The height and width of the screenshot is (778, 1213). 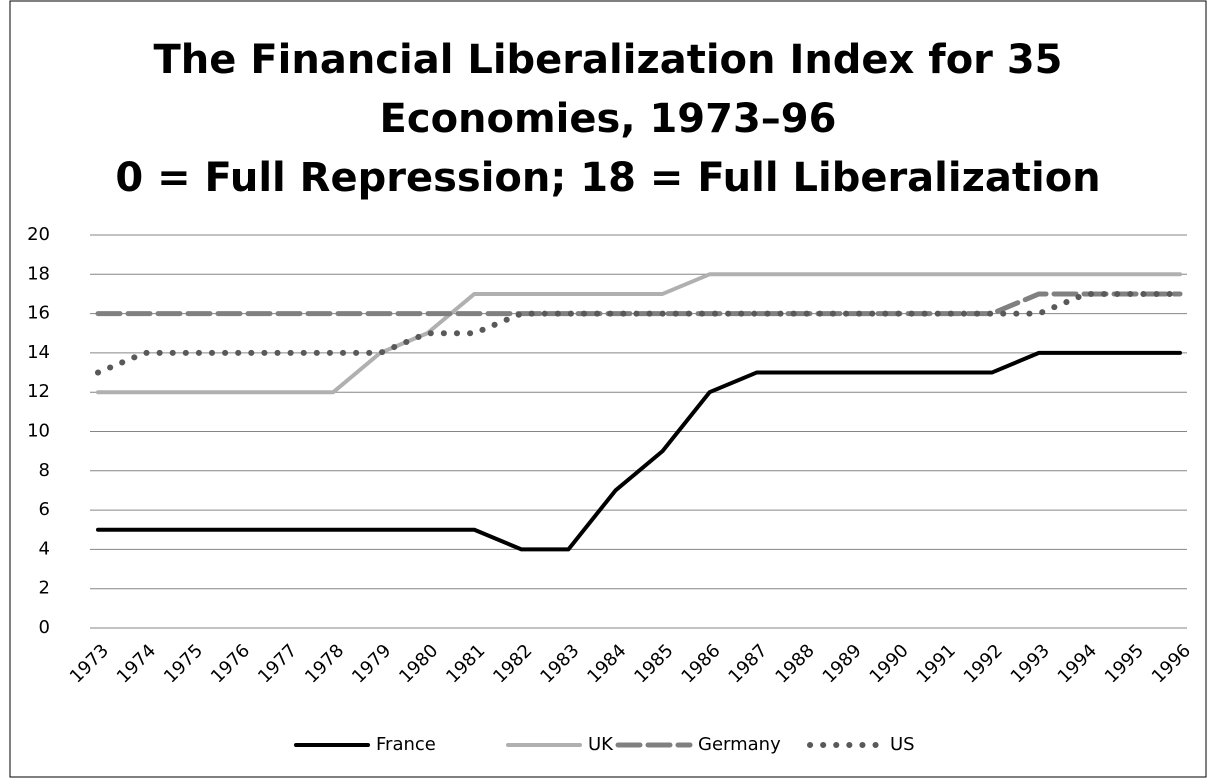 I want to click on y-tick-label: 16, so click(x=38, y=313).